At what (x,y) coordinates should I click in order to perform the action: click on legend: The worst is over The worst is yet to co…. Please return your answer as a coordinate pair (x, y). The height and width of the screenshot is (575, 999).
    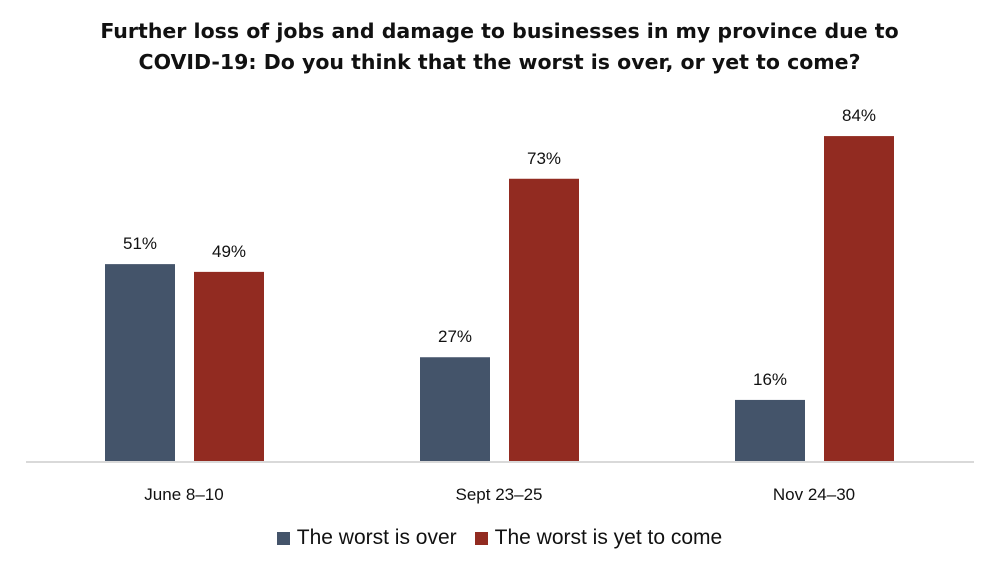
    Looking at the image, I should click on (499, 538).